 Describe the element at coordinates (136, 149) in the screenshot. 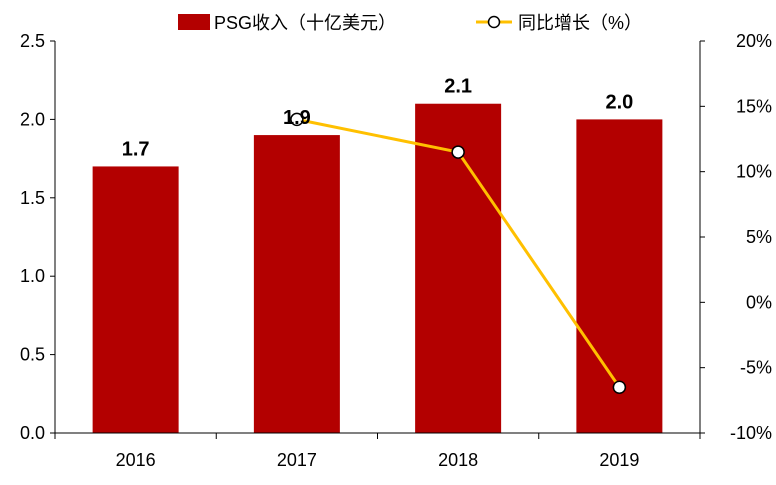

I see `bar-value-label: 1.7` at that location.